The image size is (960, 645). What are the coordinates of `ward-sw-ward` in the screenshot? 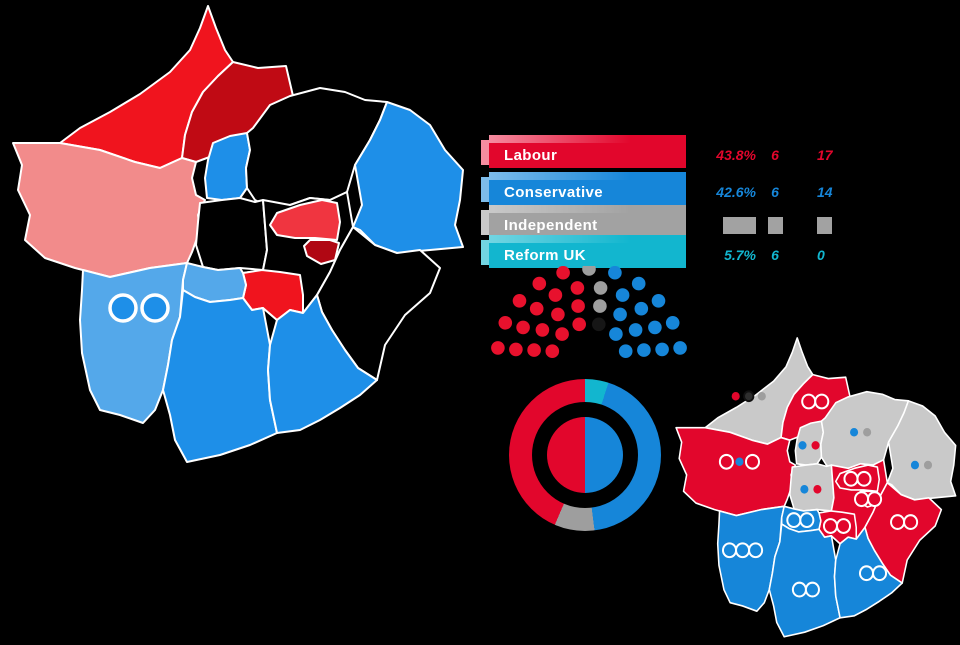 It's located at (750, 559).